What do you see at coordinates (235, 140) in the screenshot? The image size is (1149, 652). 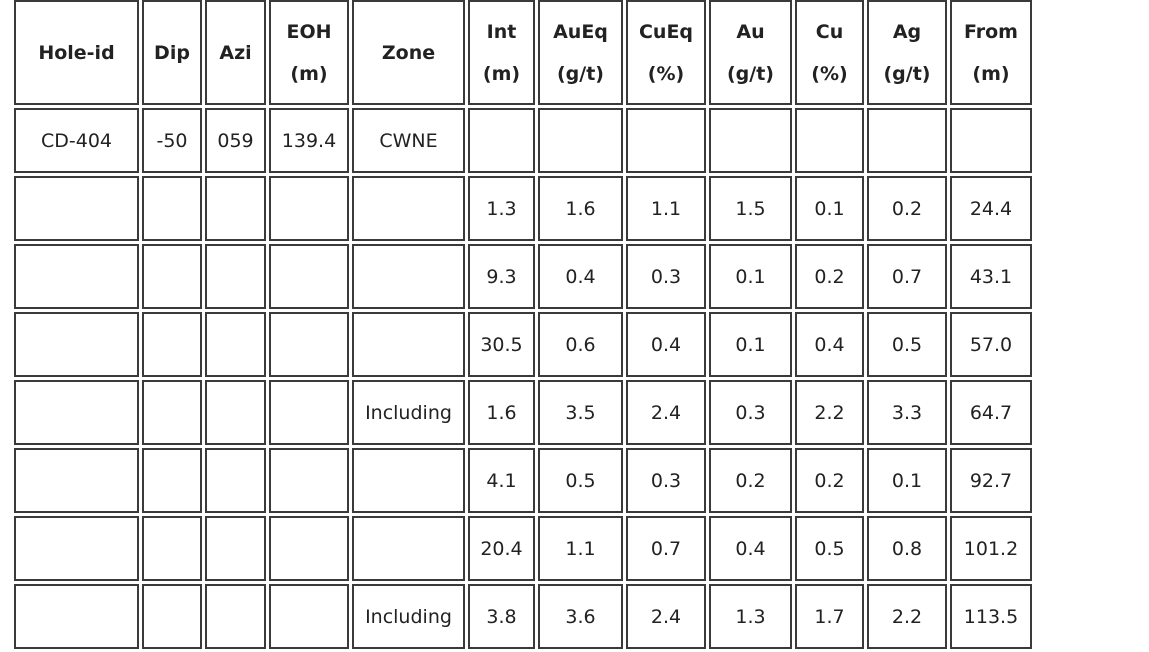 I see `table-cell: 059` at bounding box center [235, 140].